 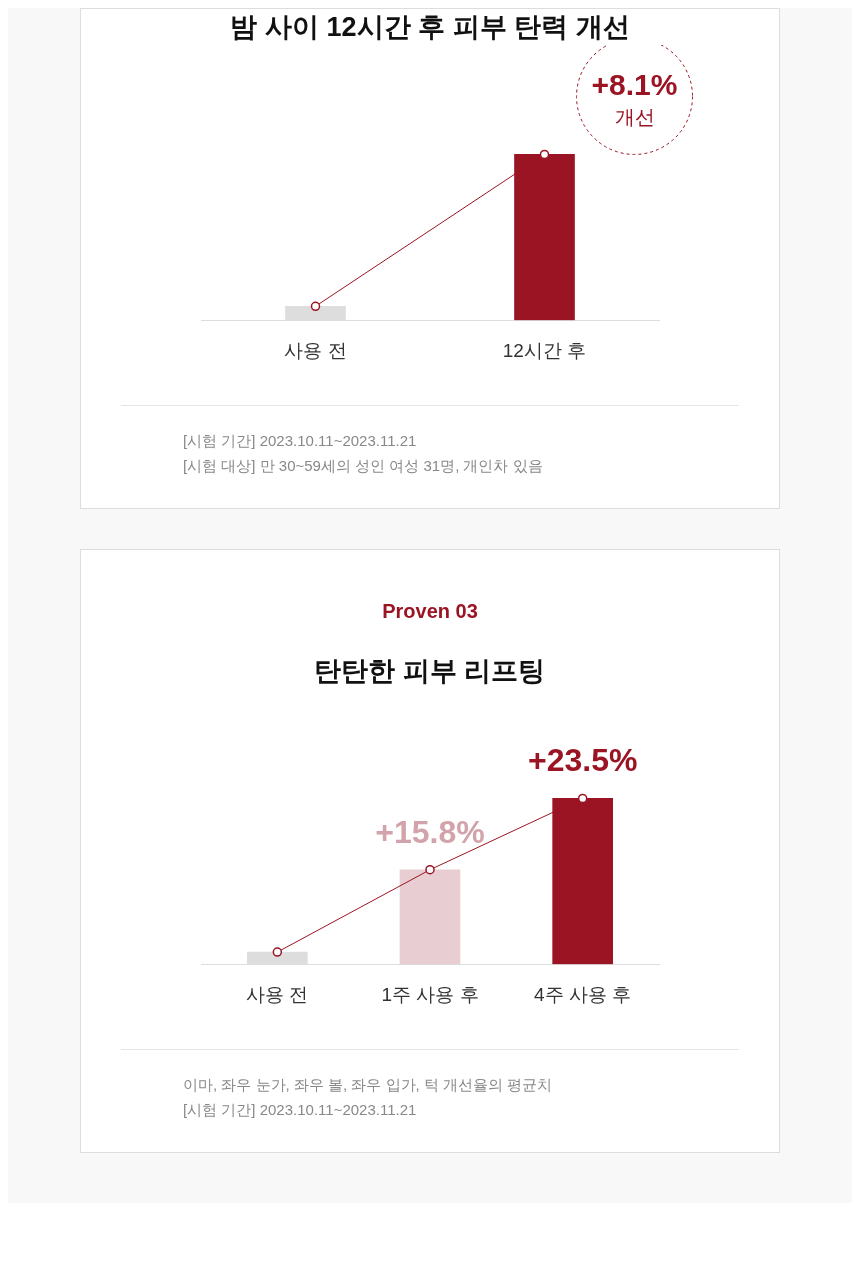 I want to click on text: 이마, 좌우 눈가, 좌우 볼, 좌우 입가, 턱 개선율의 평균치, so click(x=368, y=1085).